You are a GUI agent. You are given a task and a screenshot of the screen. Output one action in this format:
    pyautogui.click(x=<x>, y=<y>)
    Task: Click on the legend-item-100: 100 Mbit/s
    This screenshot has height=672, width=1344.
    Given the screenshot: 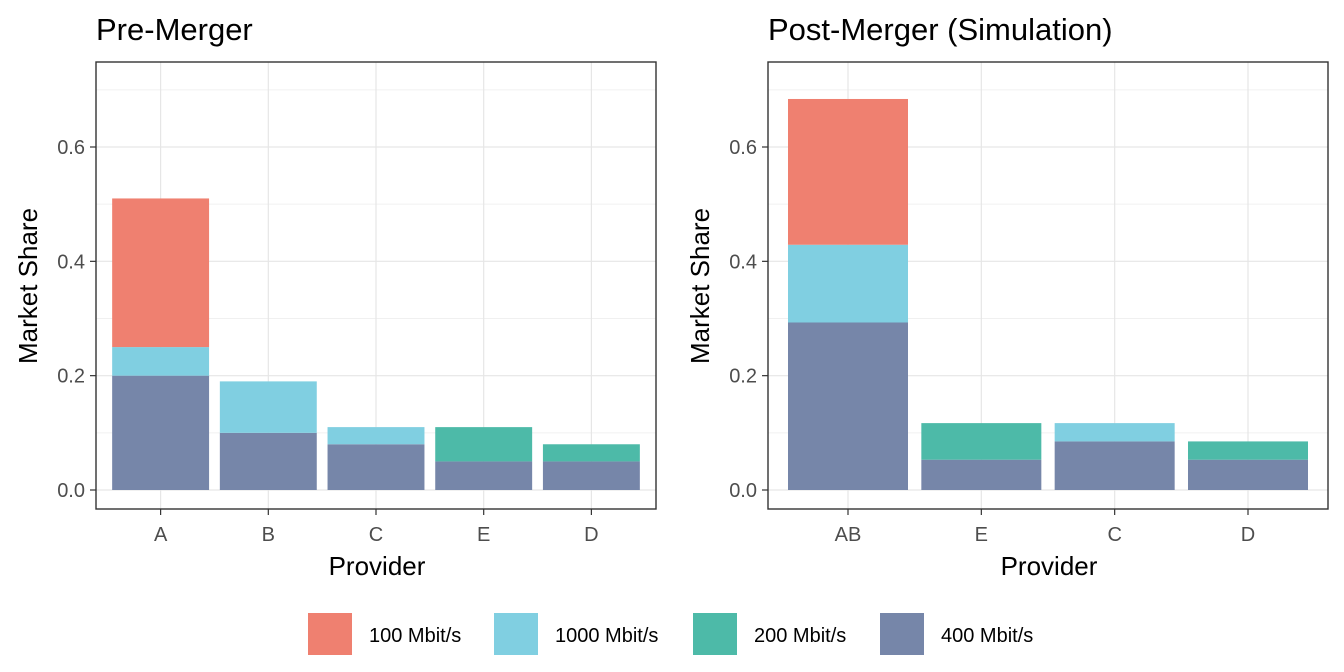 What is the action you would take?
    pyautogui.click(x=384, y=634)
    